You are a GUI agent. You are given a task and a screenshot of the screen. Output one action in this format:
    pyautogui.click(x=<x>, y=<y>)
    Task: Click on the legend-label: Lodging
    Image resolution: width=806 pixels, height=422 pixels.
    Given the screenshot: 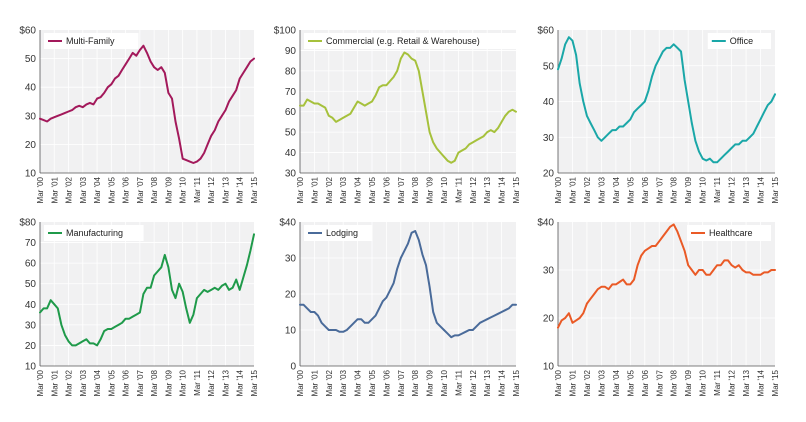 What is the action you would take?
    pyautogui.click(x=342, y=233)
    